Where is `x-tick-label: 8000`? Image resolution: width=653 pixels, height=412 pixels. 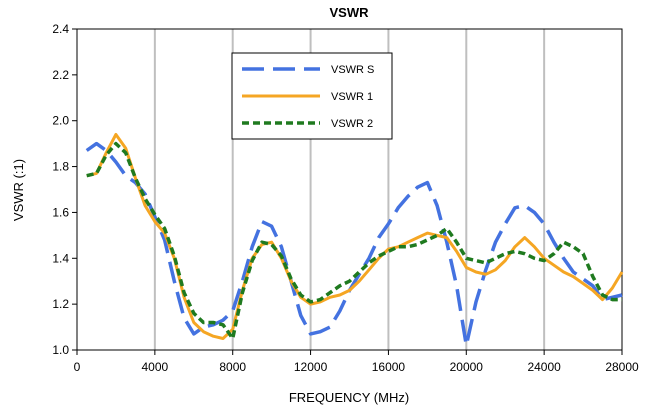
x-tick-label: 8000 is located at coordinates (232, 367).